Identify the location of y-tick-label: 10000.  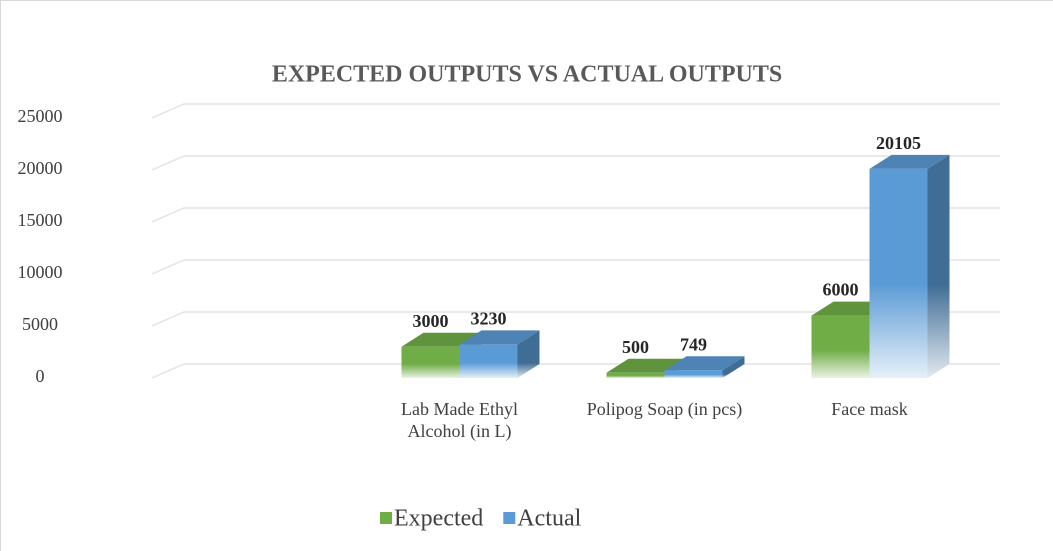
(40, 272).